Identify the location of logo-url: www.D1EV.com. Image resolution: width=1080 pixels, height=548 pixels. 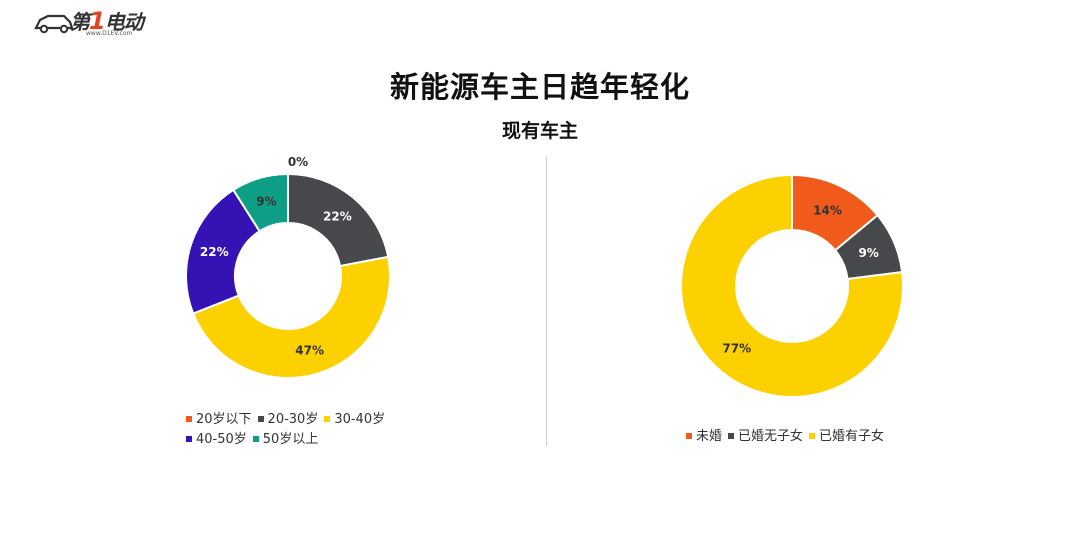
(109, 33).